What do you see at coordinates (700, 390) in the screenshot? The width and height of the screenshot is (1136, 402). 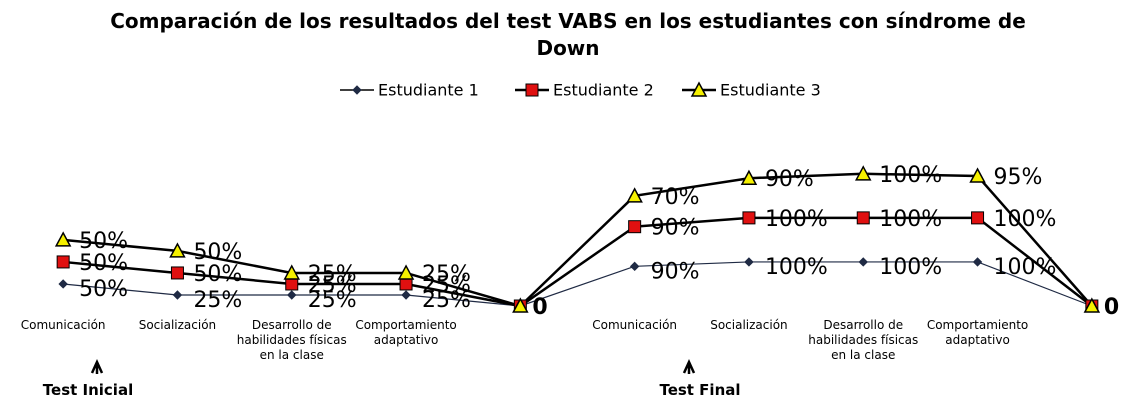 I see `annotation: Test Final` at bounding box center [700, 390].